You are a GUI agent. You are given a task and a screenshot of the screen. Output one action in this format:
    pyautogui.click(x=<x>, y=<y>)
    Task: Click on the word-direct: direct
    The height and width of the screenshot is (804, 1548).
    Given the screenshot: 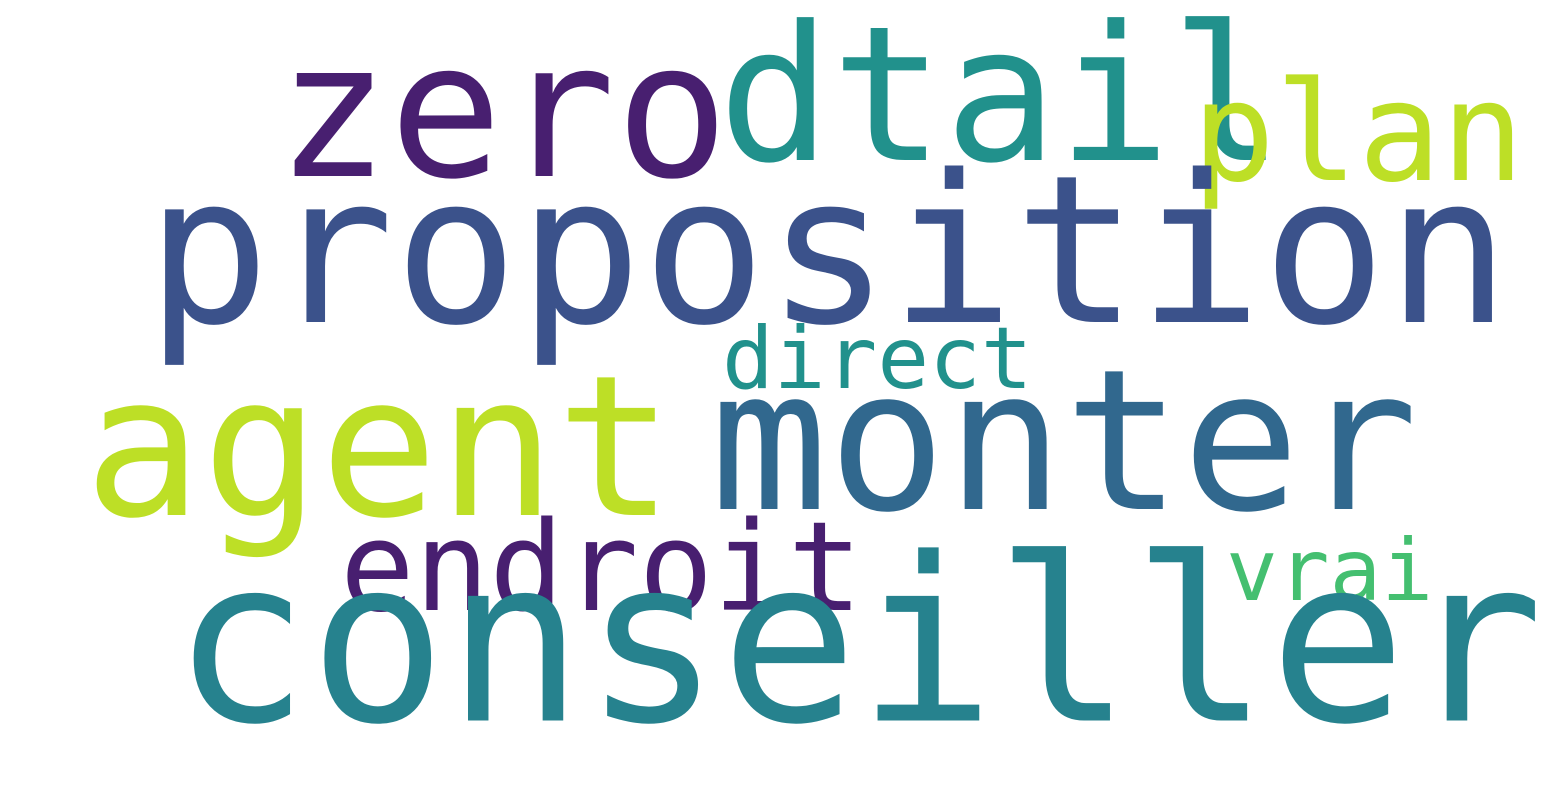 What is the action you would take?
    pyautogui.click(x=877, y=359)
    